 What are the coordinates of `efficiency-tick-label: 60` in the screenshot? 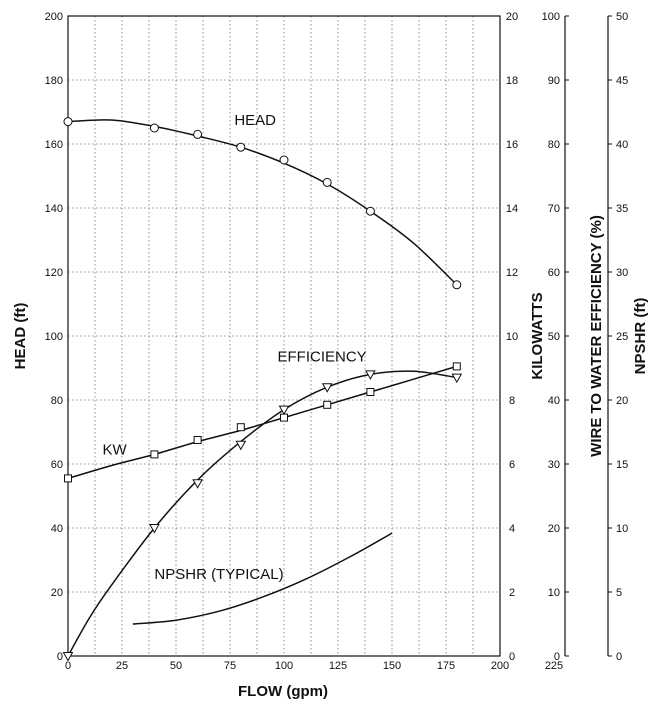 It's located at (554, 273).